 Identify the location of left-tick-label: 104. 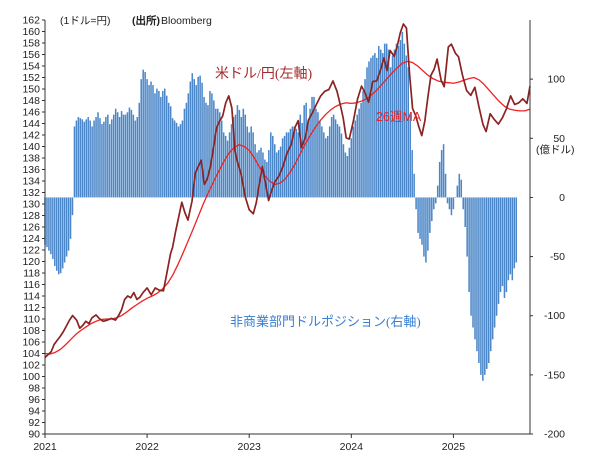
(31, 354).